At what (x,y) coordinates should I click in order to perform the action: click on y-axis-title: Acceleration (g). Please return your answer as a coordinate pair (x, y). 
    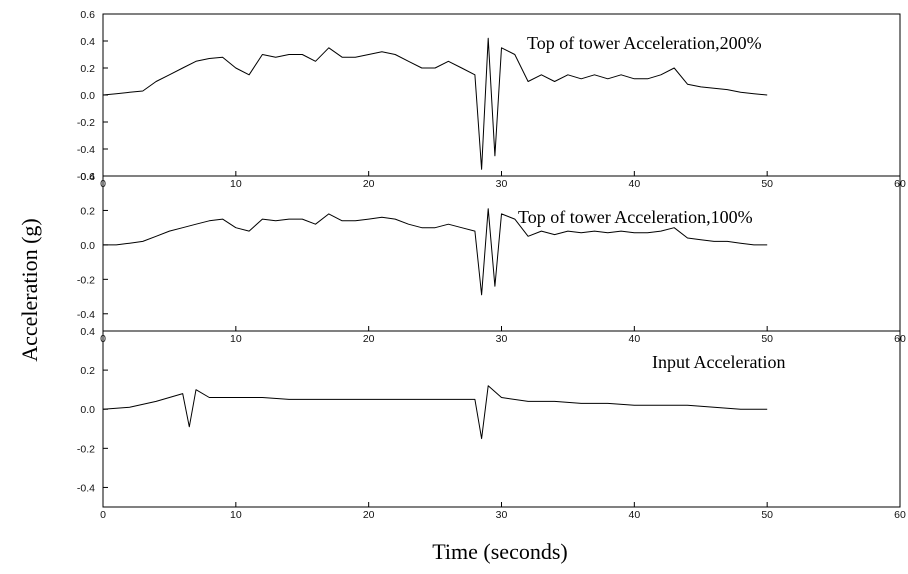
    Looking at the image, I should click on (29, 290).